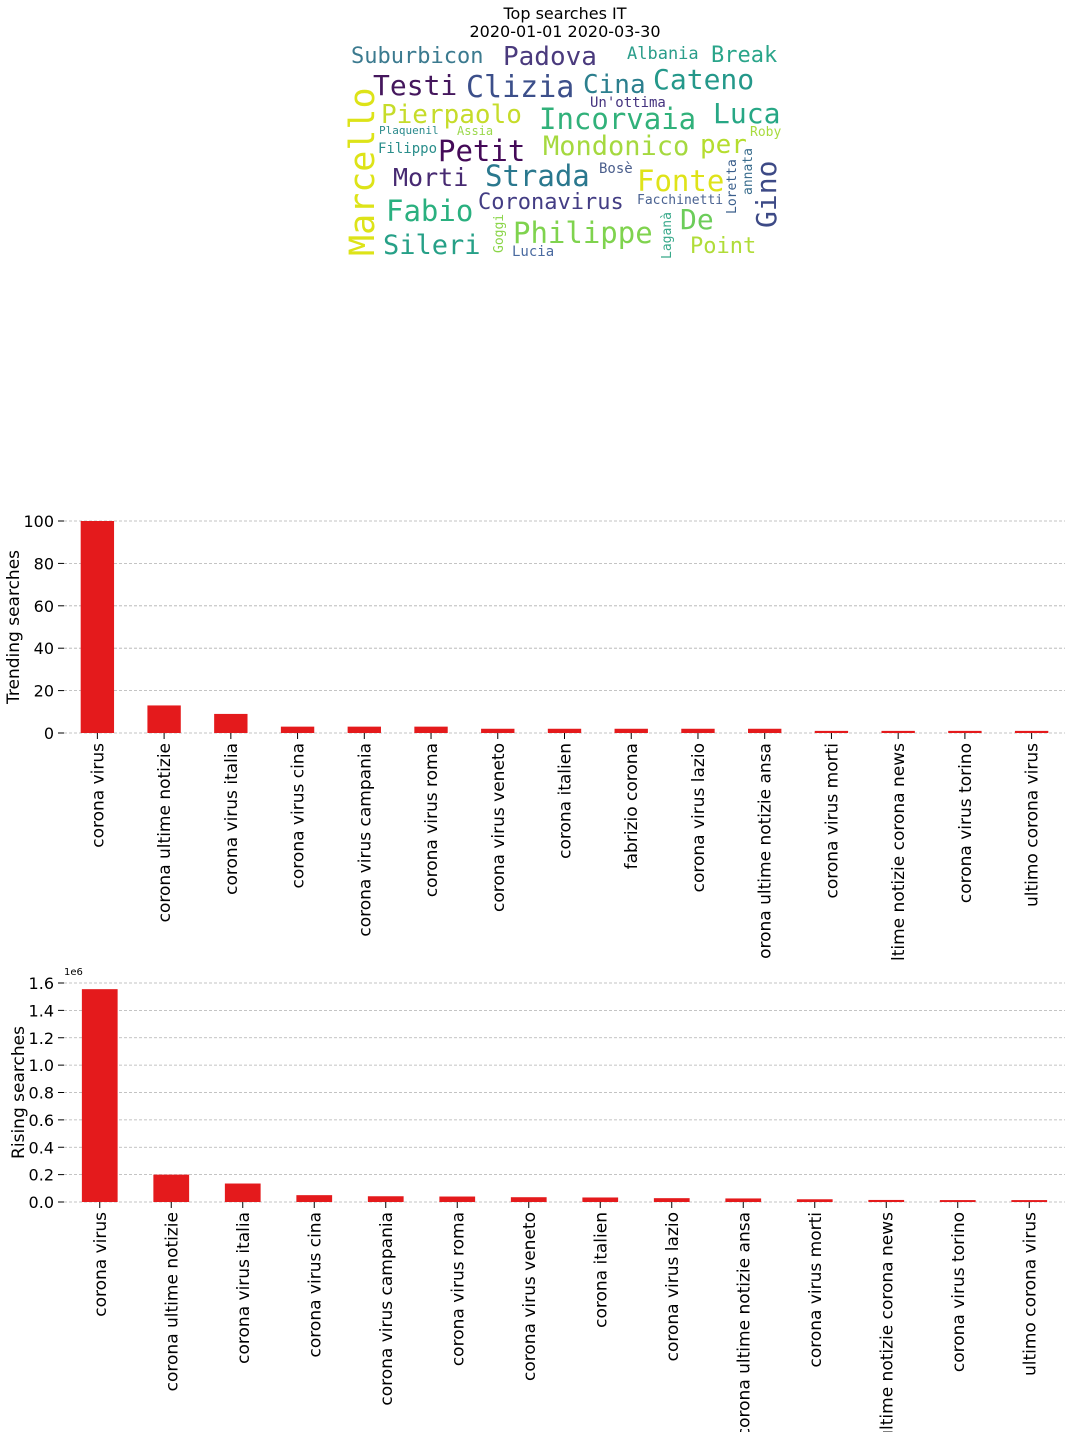 Image resolution: width=1072 pixels, height=1432 pixels. I want to click on wordcloud-word: Sileri, so click(432, 245).